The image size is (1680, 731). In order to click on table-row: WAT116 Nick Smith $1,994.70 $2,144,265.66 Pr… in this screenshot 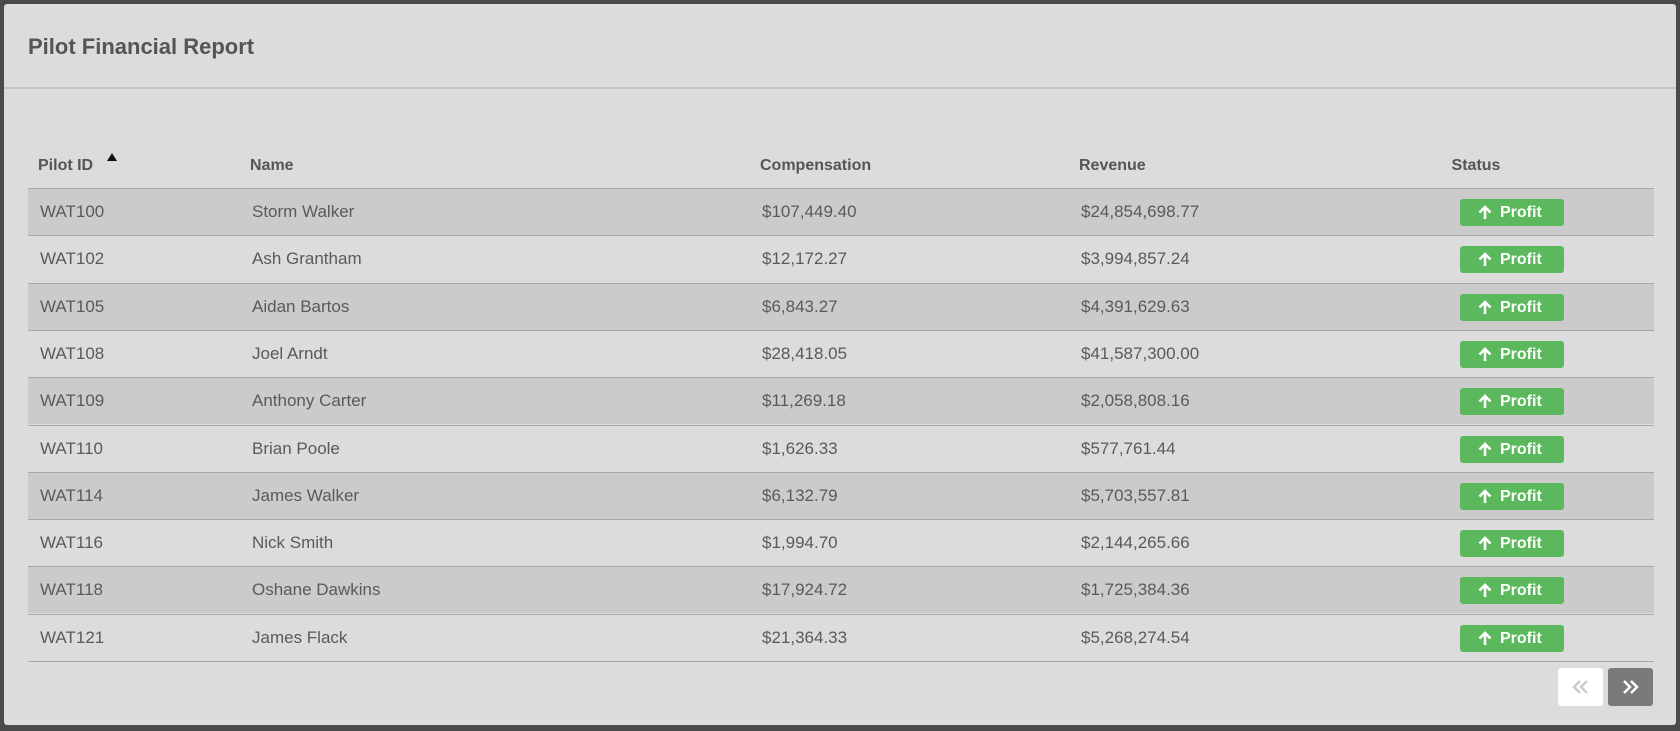, I will do `click(841, 543)`.